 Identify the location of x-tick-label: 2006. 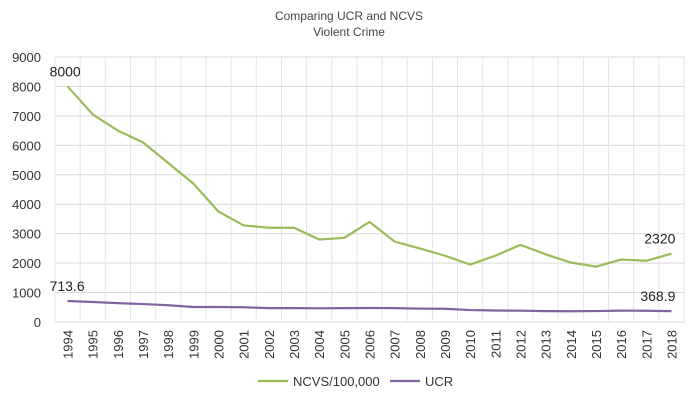
(370, 344).